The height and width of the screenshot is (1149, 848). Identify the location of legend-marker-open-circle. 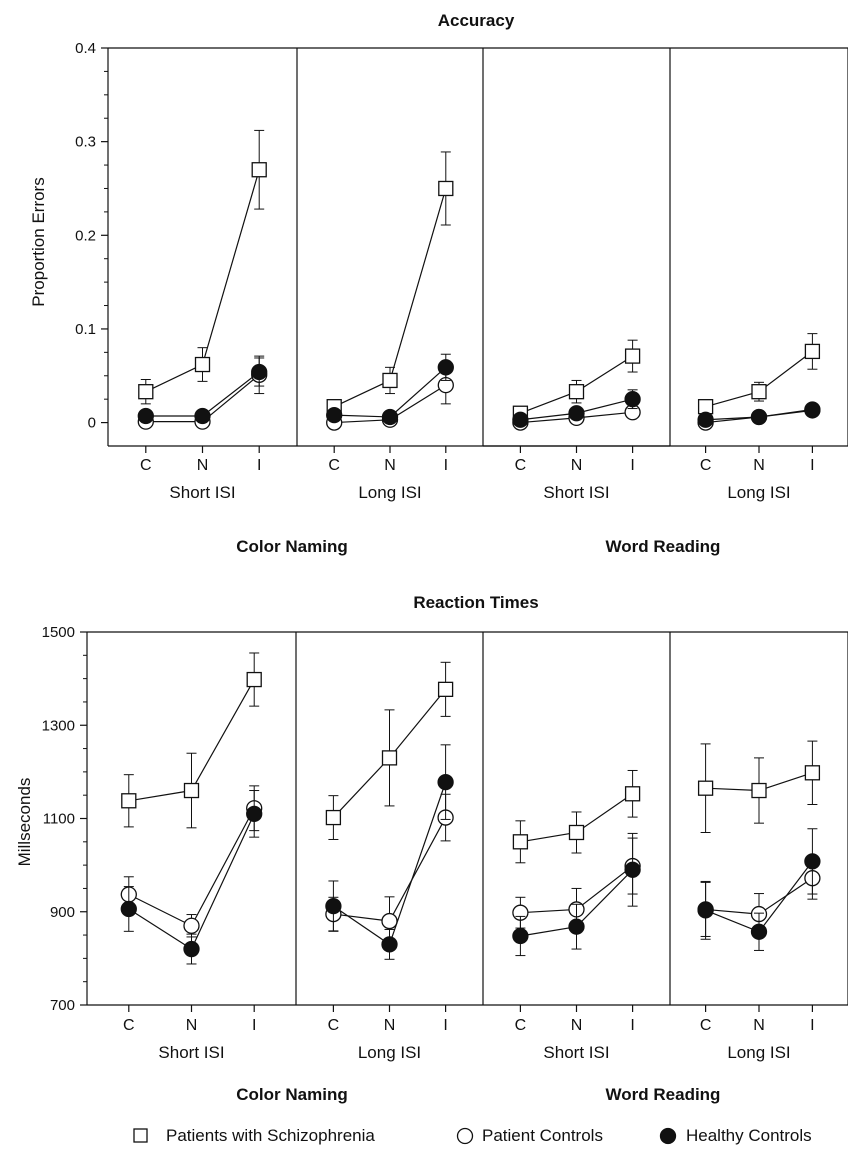
(465, 1136).